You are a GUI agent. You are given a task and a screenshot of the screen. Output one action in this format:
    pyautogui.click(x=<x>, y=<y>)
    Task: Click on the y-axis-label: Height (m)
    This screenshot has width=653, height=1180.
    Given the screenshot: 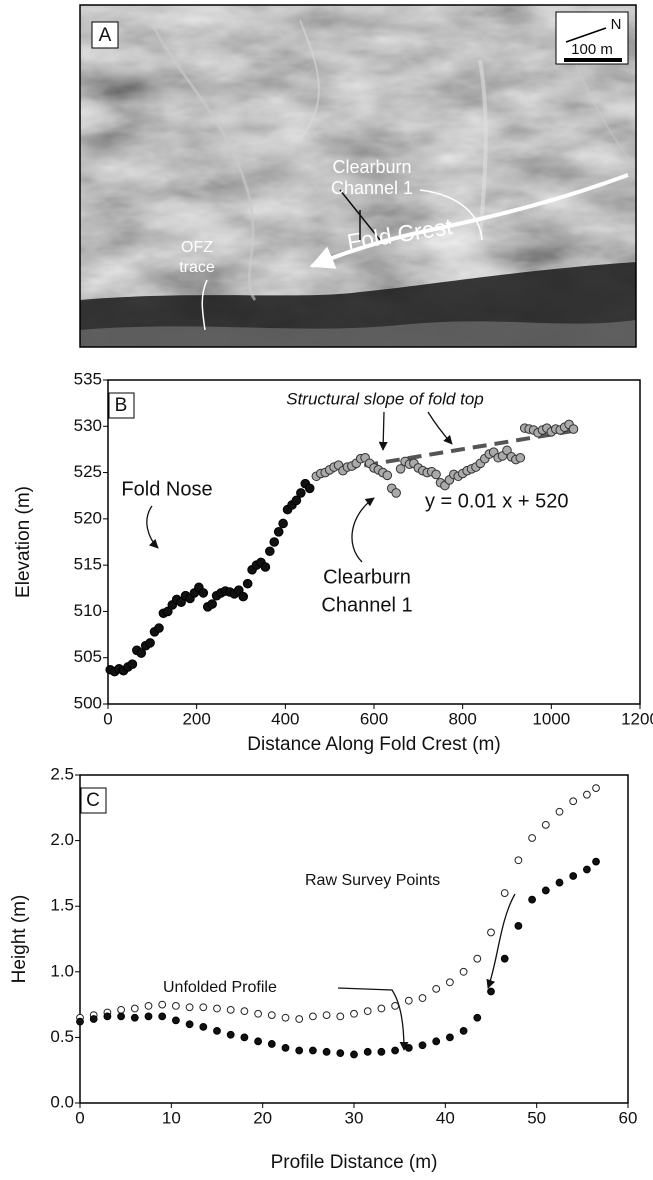 What is the action you would take?
    pyautogui.click(x=19, y=939)
    